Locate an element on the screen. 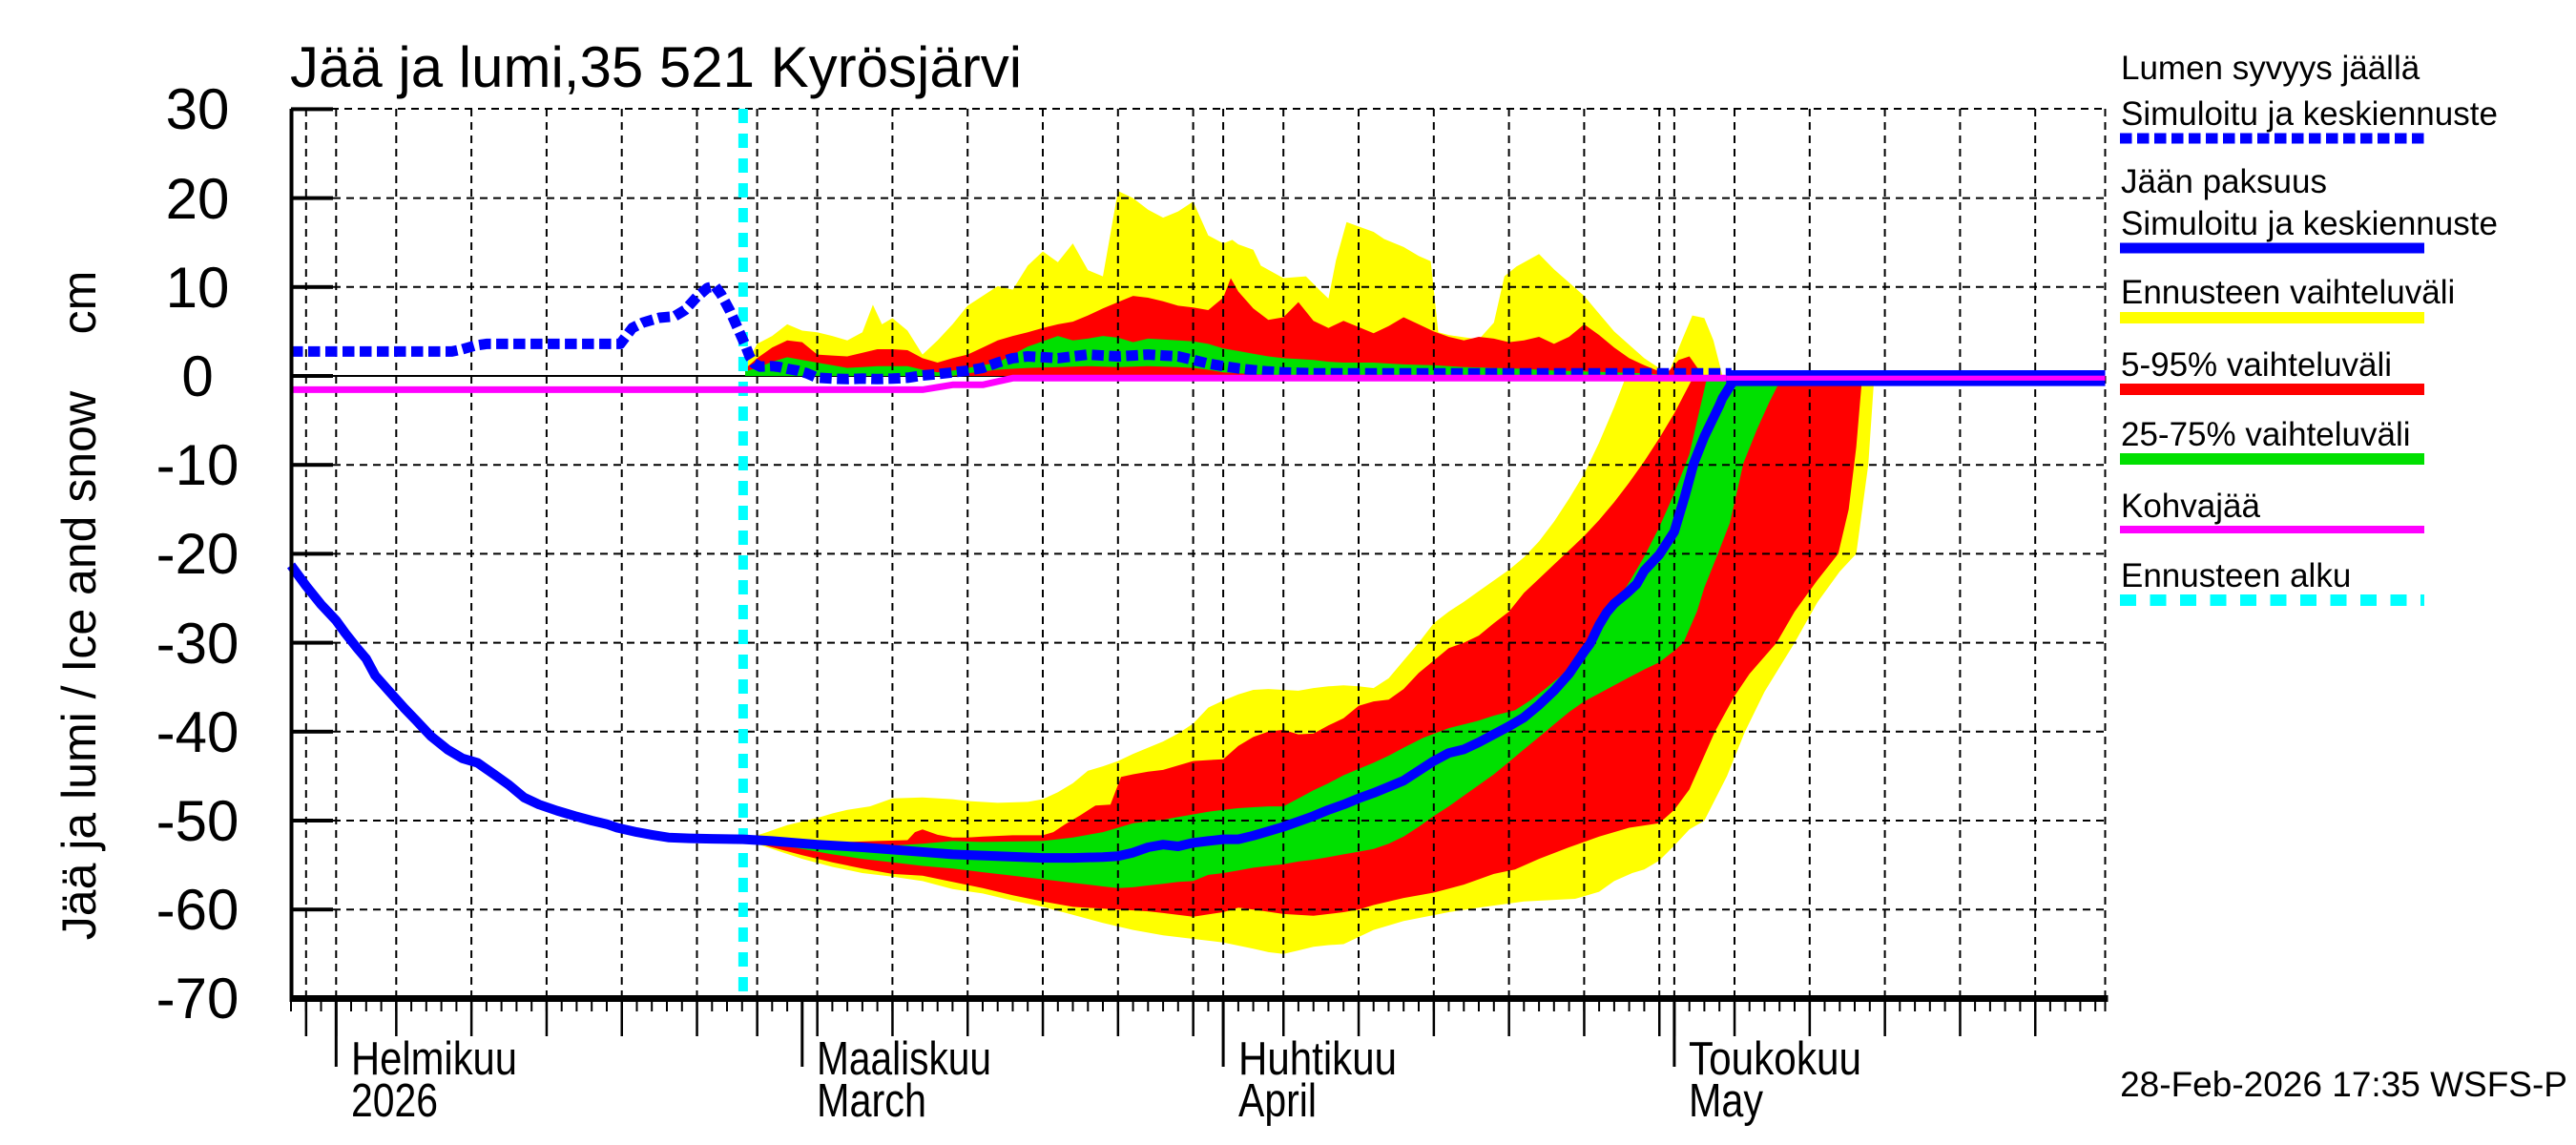  svg-text: Helmikuu is located at coordinates (434, 1059).